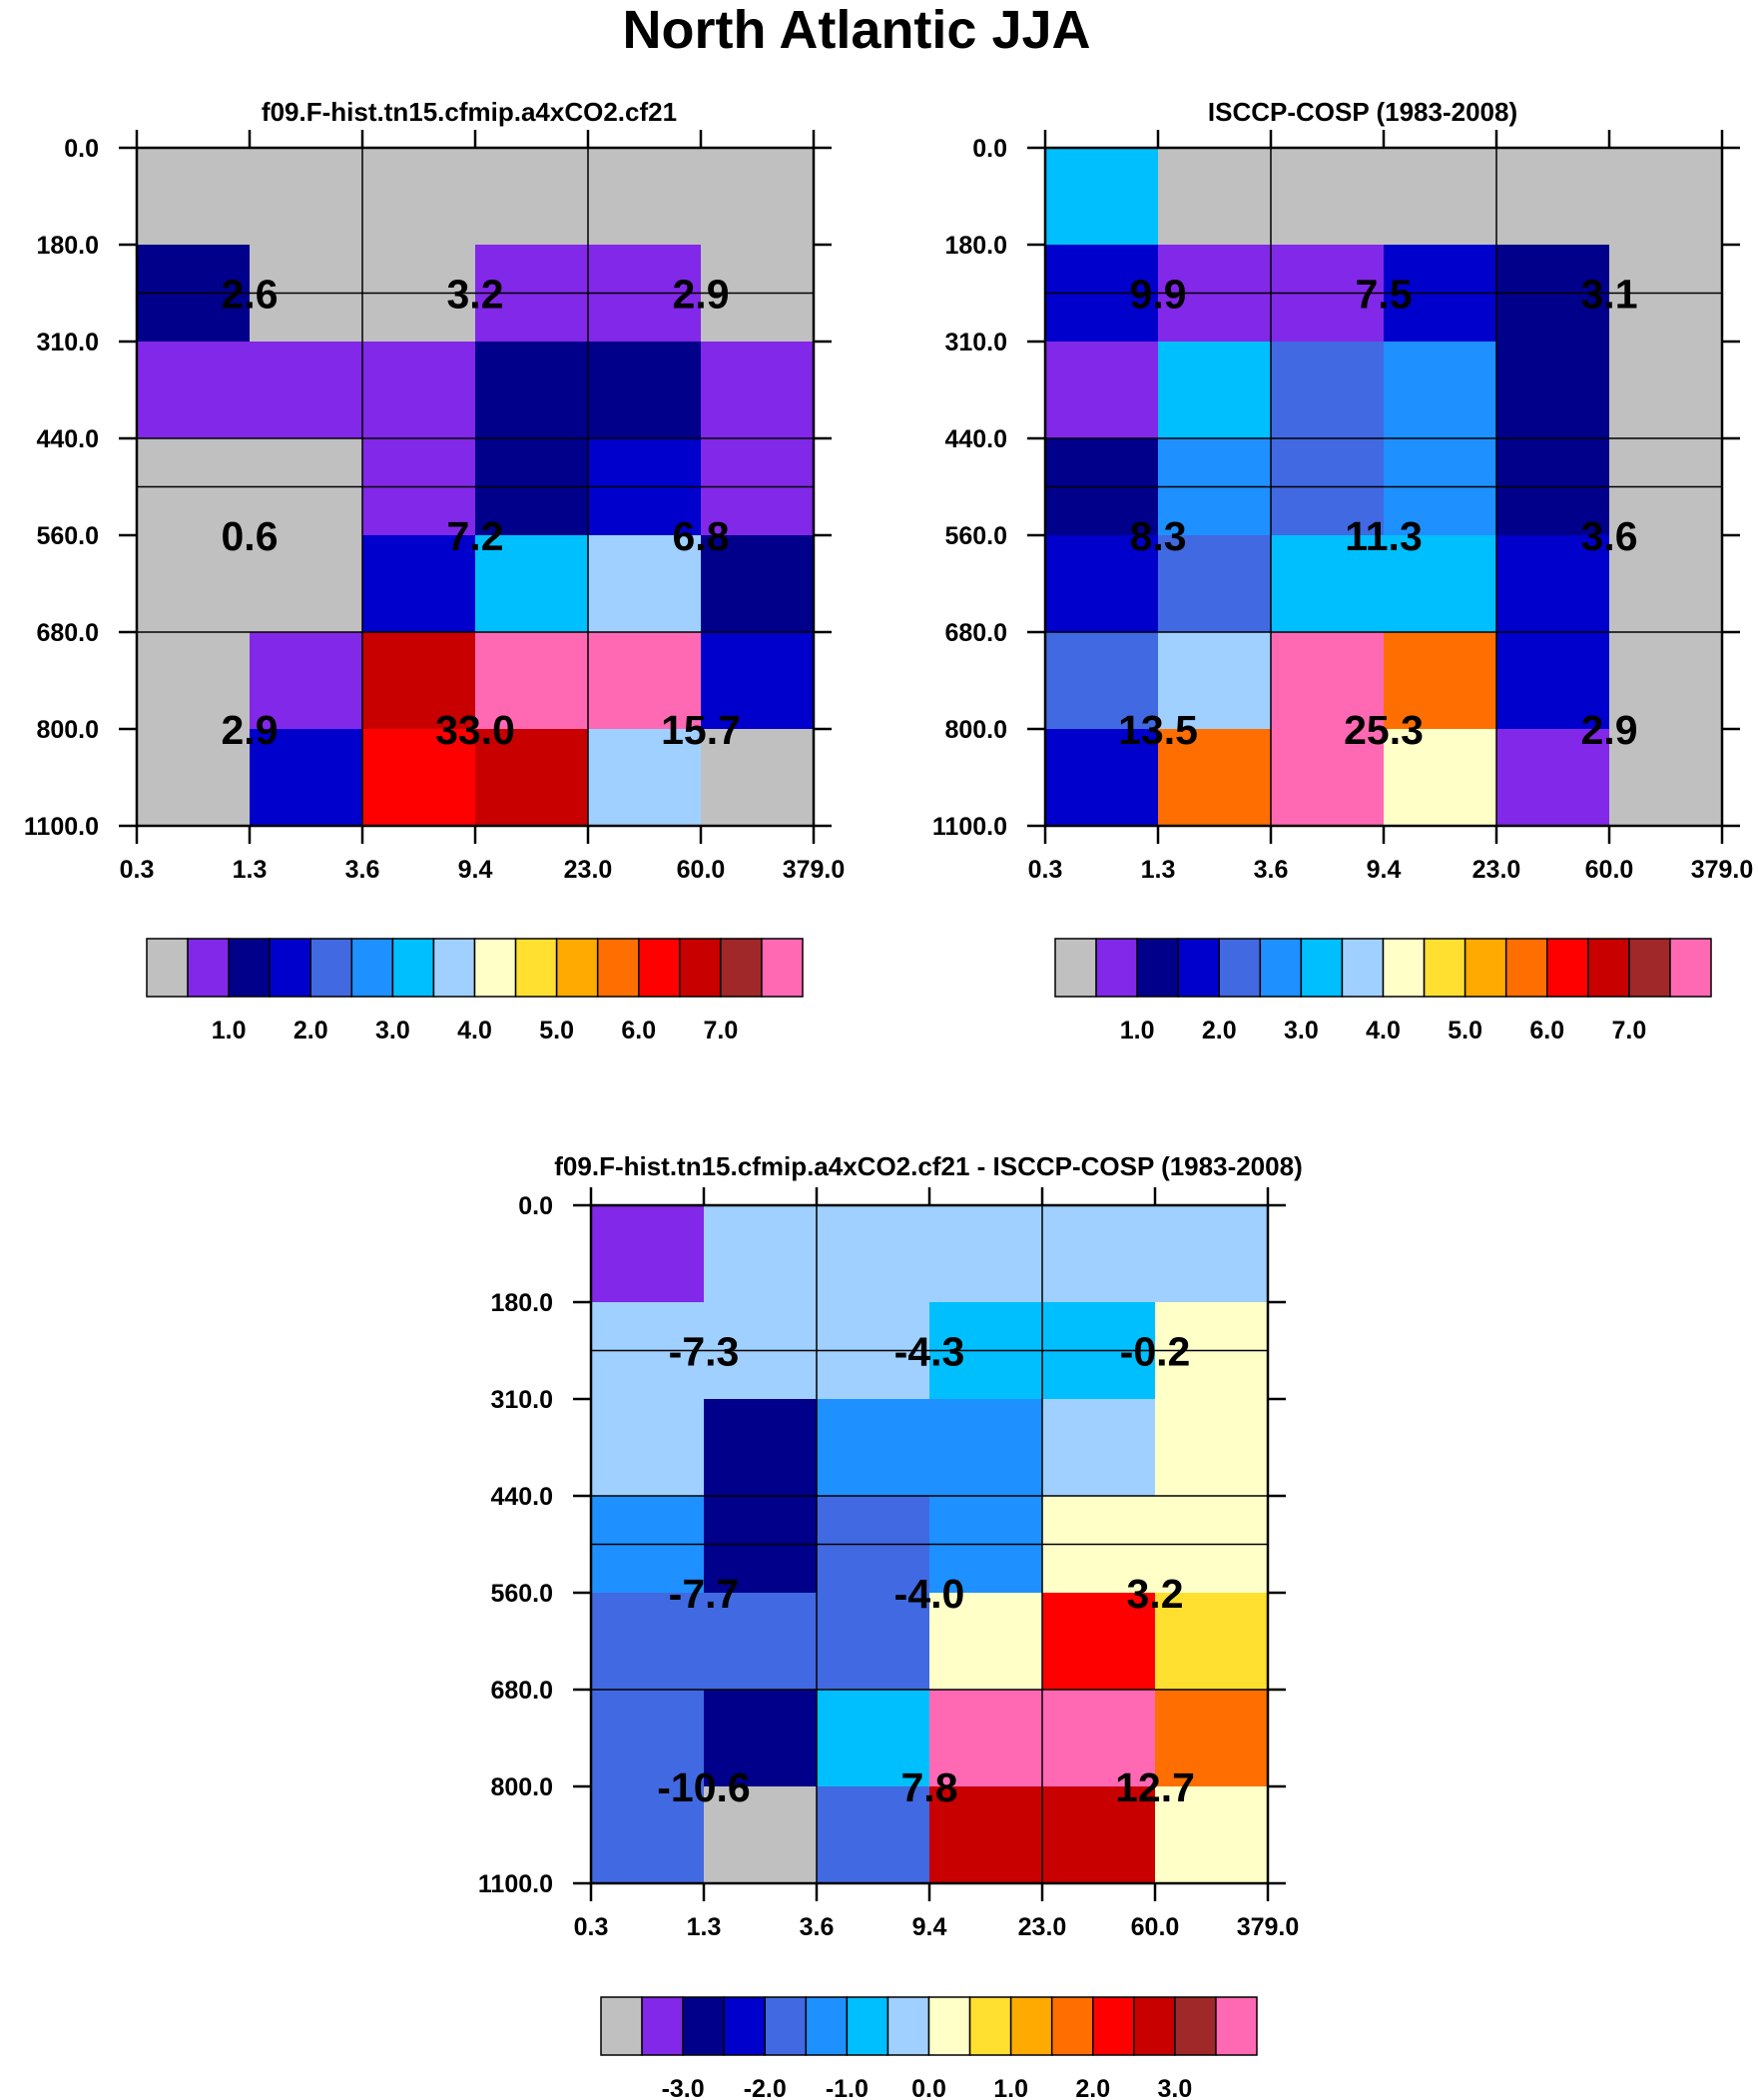 This screenshot has width=1759, height=2100. Describe the element at coordinates (683, 2087) in the screenshot. I see `colorbar-label: -3.0` at that location.